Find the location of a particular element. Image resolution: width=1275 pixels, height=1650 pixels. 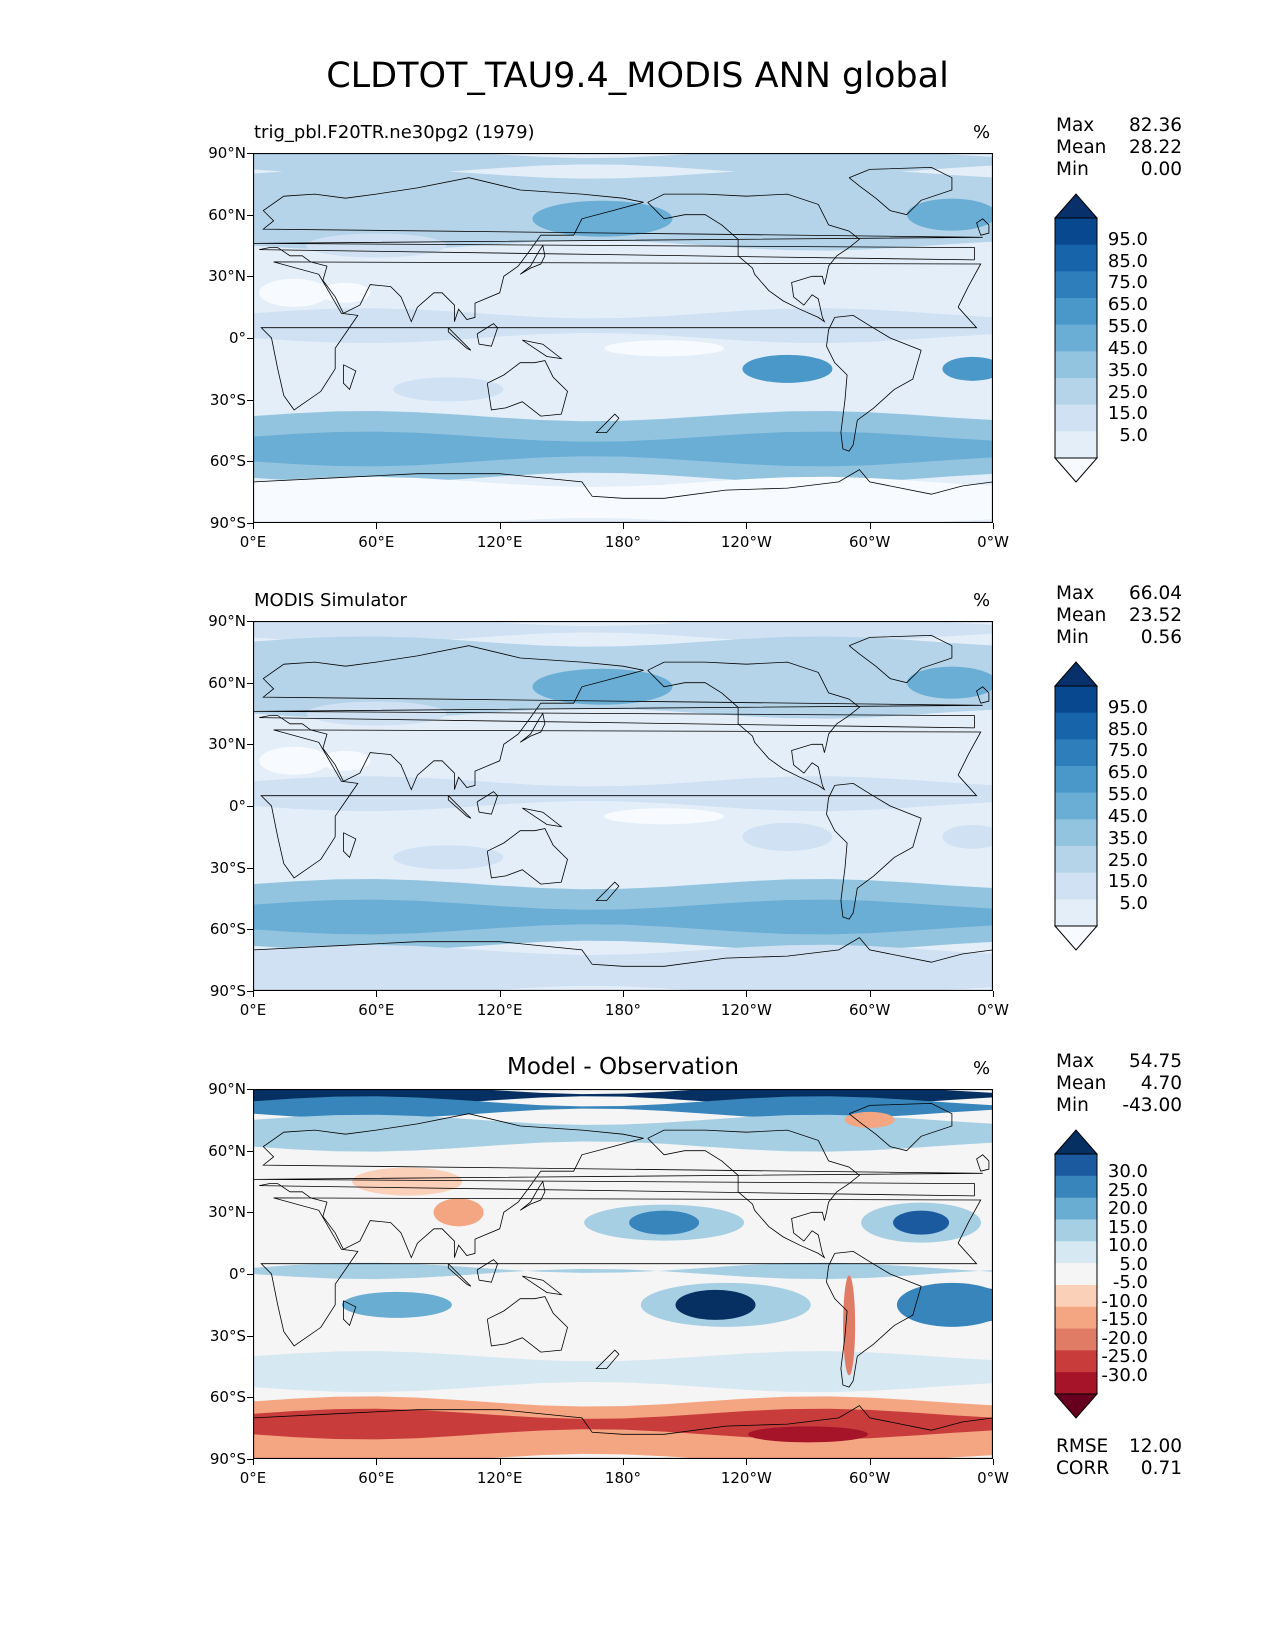

tibet-negative is located at coordinates (458, 1212).